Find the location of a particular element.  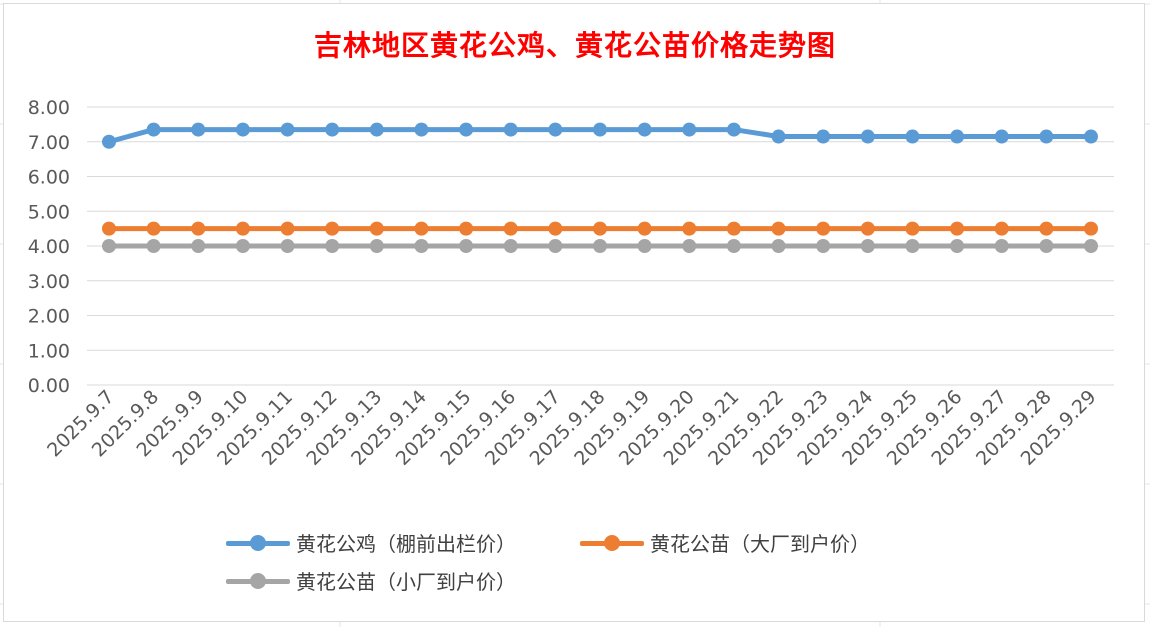

y-tick-label: 2.00 is located at coordinates (49, 317).